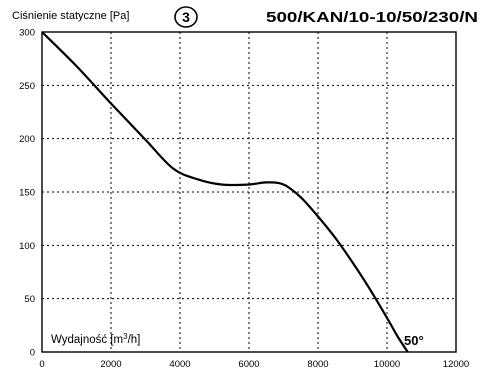 This screenshot has width=483, height=371. Describe the element at coordinates (248, 364) in the screenshot. I see `x-tick-label: 6000` at that location.